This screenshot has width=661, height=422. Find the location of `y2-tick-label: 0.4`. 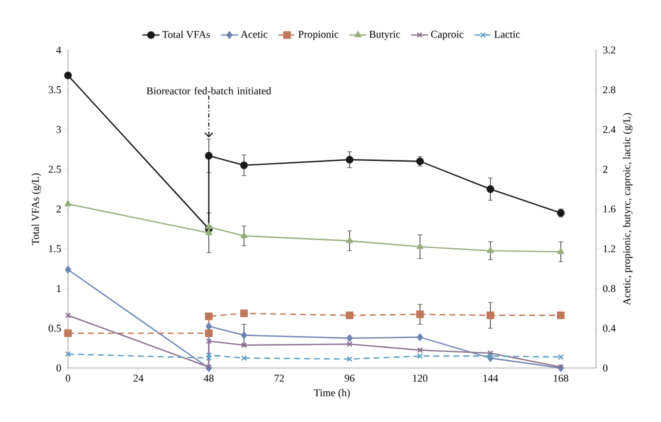

y2-tick-label: 0.4 is located at coordinates (609, 328).